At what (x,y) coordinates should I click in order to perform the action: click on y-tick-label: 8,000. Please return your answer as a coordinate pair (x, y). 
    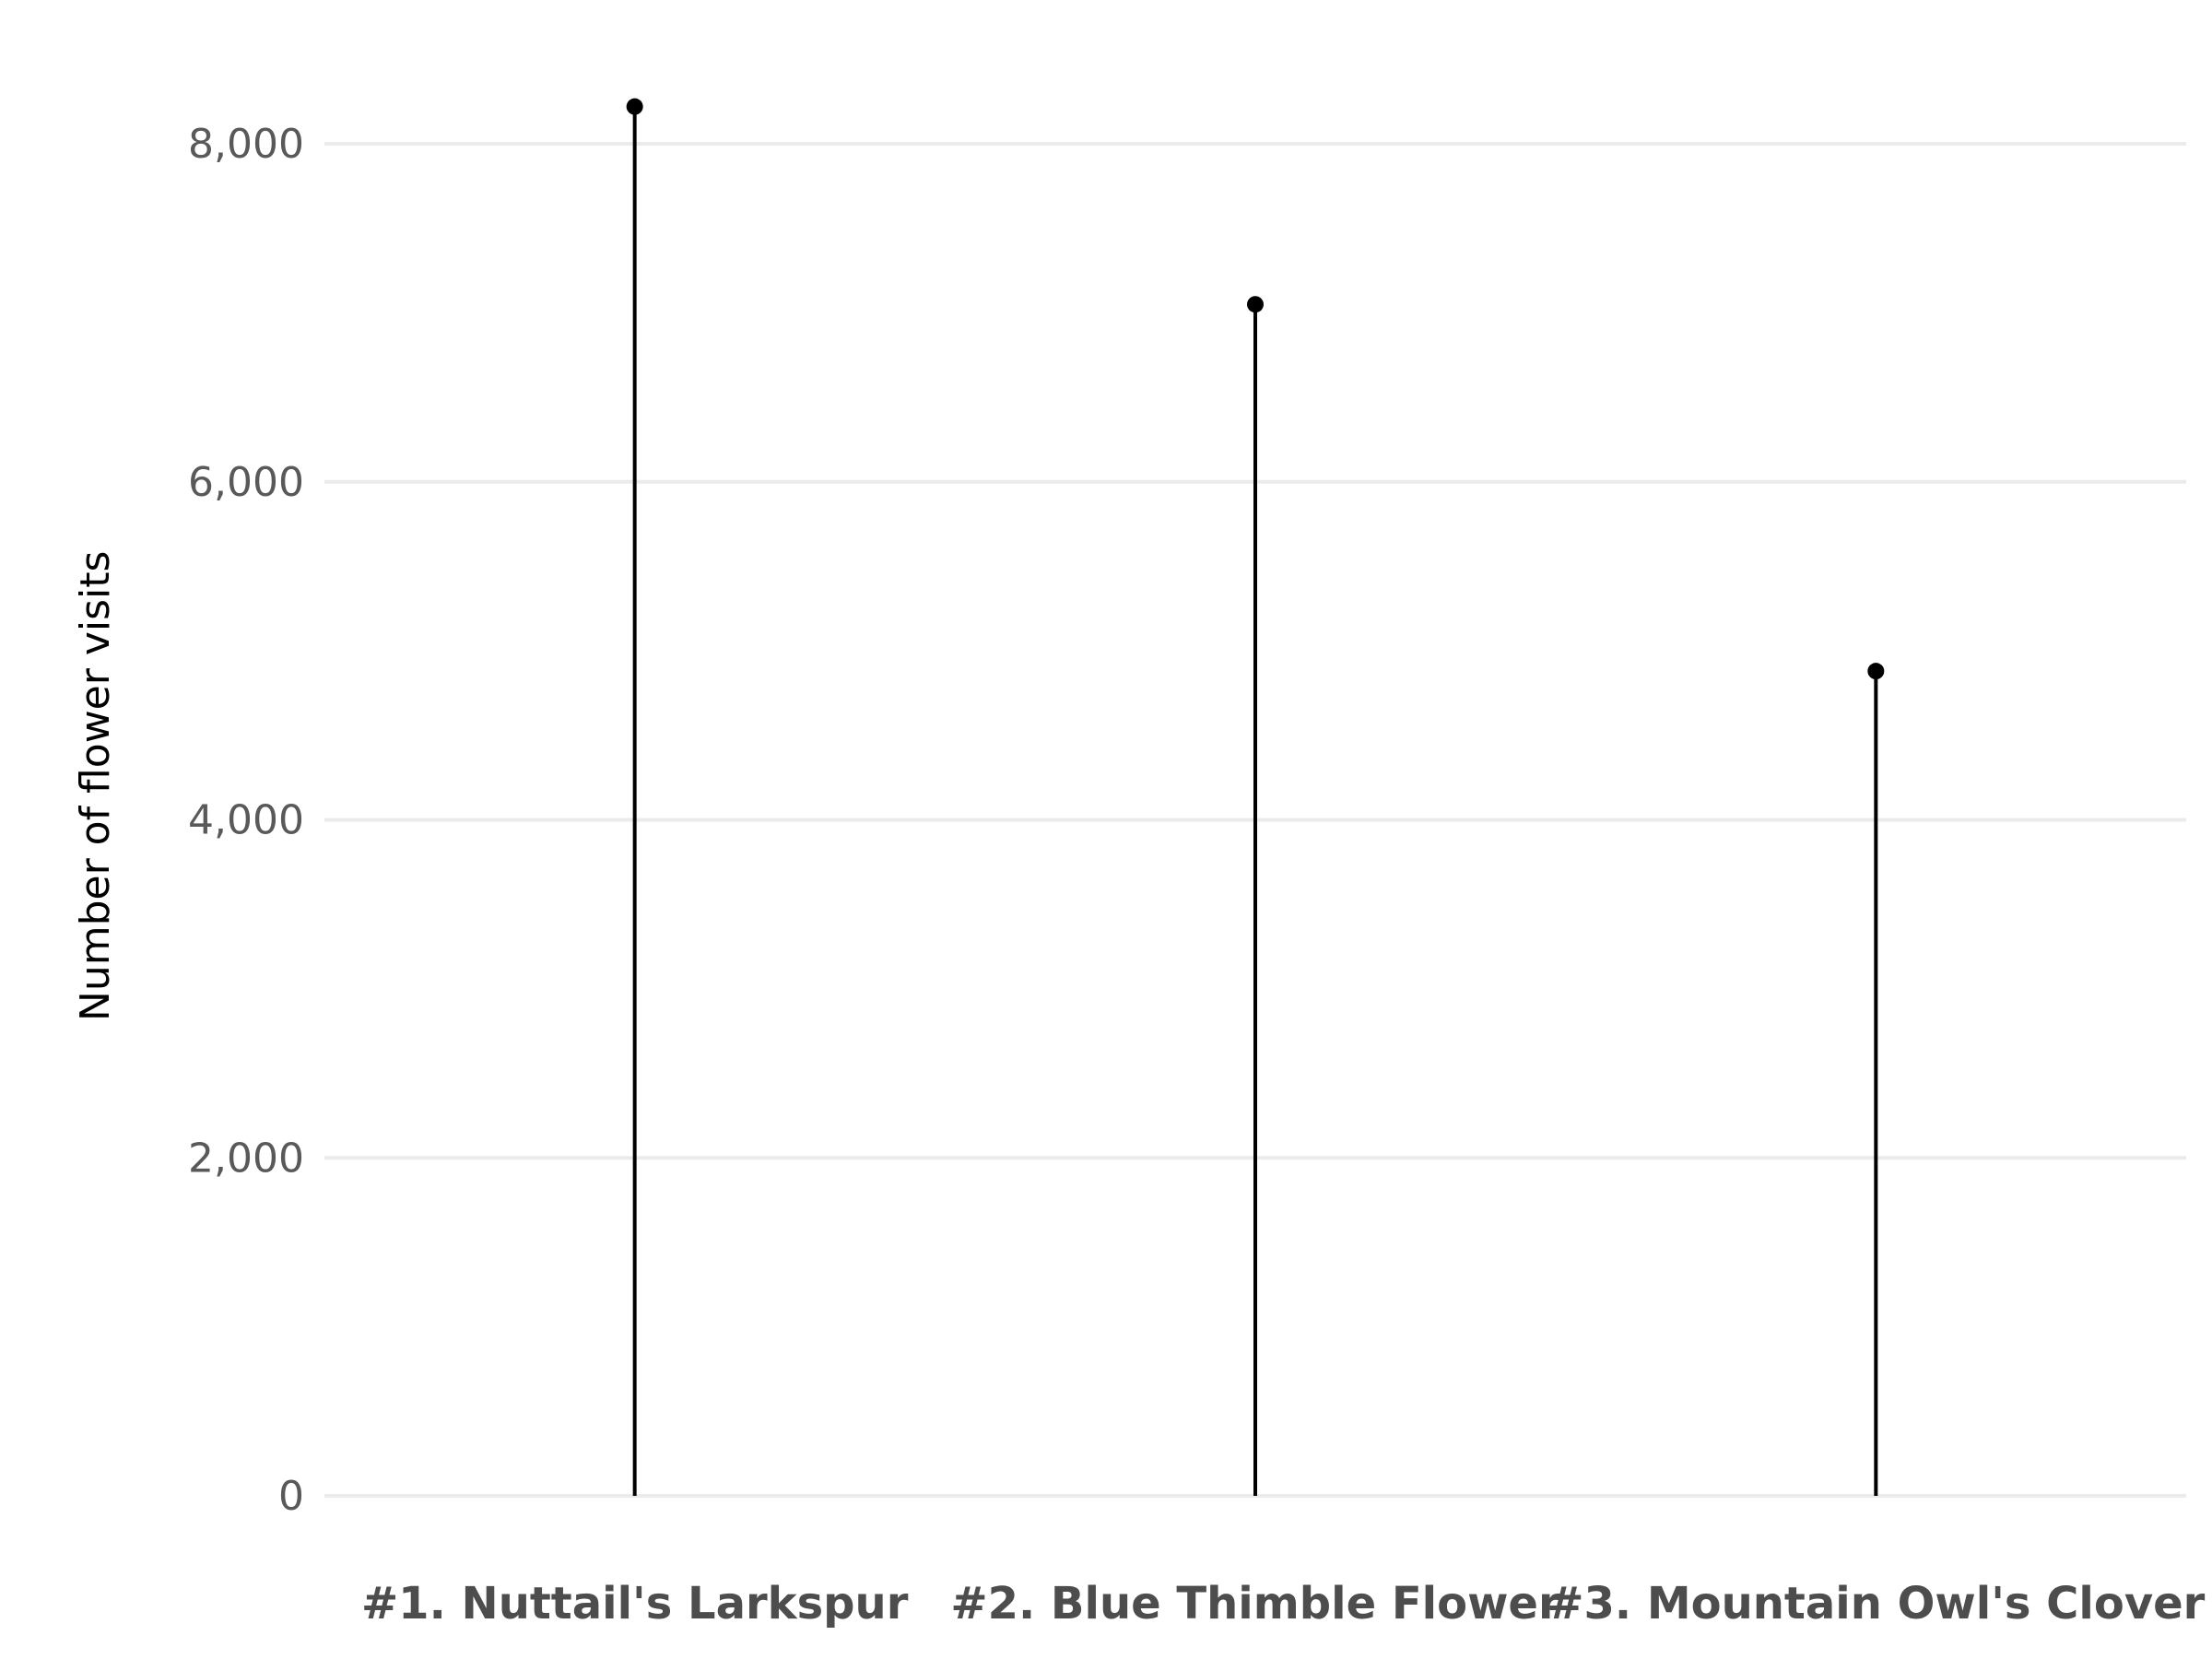
    Looking at the image, I should click on (246, 144).